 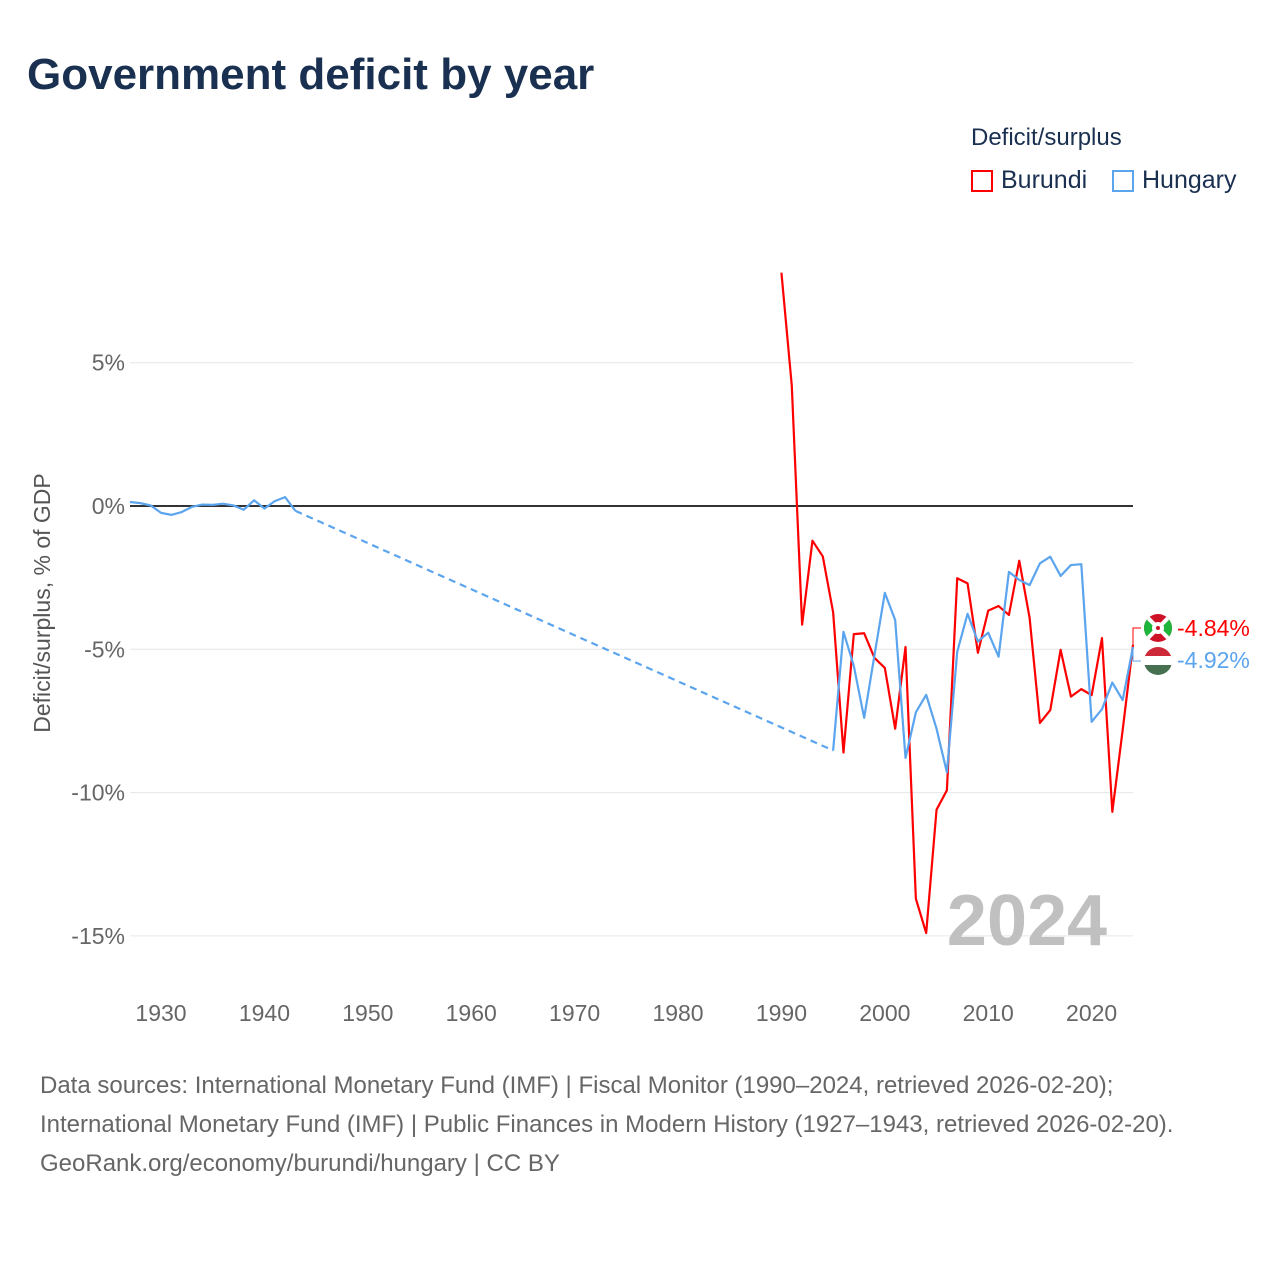 I want to click on x-tick-label: 1940, so click(x=264, y=1013).